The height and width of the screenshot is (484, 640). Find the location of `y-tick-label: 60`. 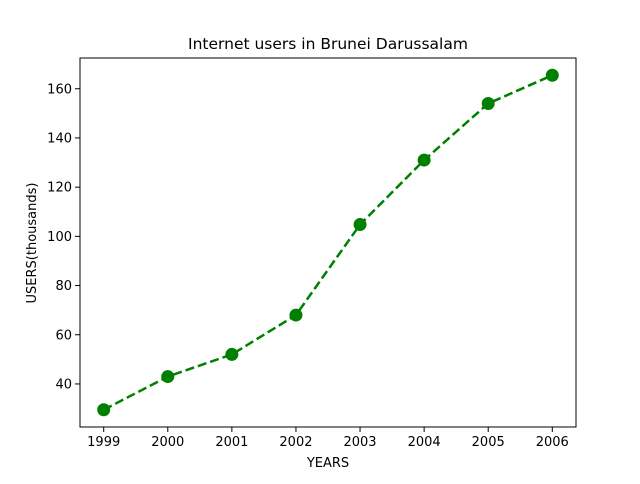

y-tick-label: 60 is located at coordinates (63, 335).